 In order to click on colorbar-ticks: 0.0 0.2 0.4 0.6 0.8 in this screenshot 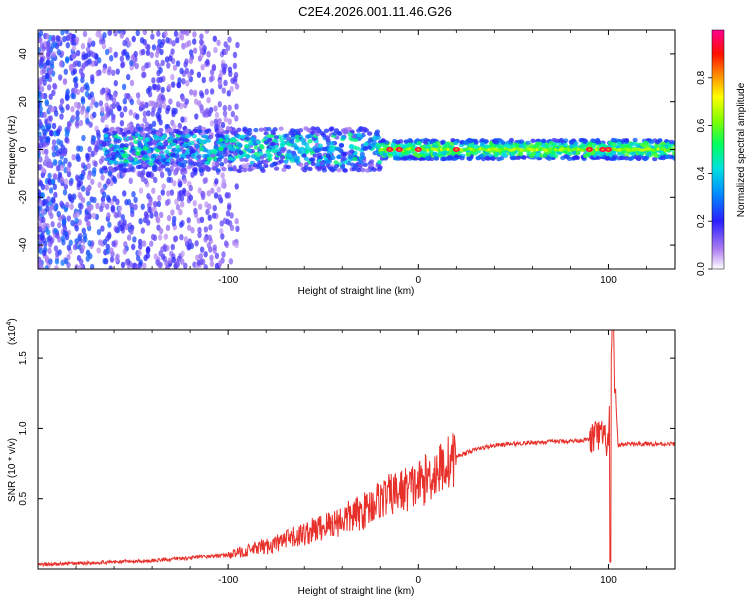, I will do `click(704, 173)`.